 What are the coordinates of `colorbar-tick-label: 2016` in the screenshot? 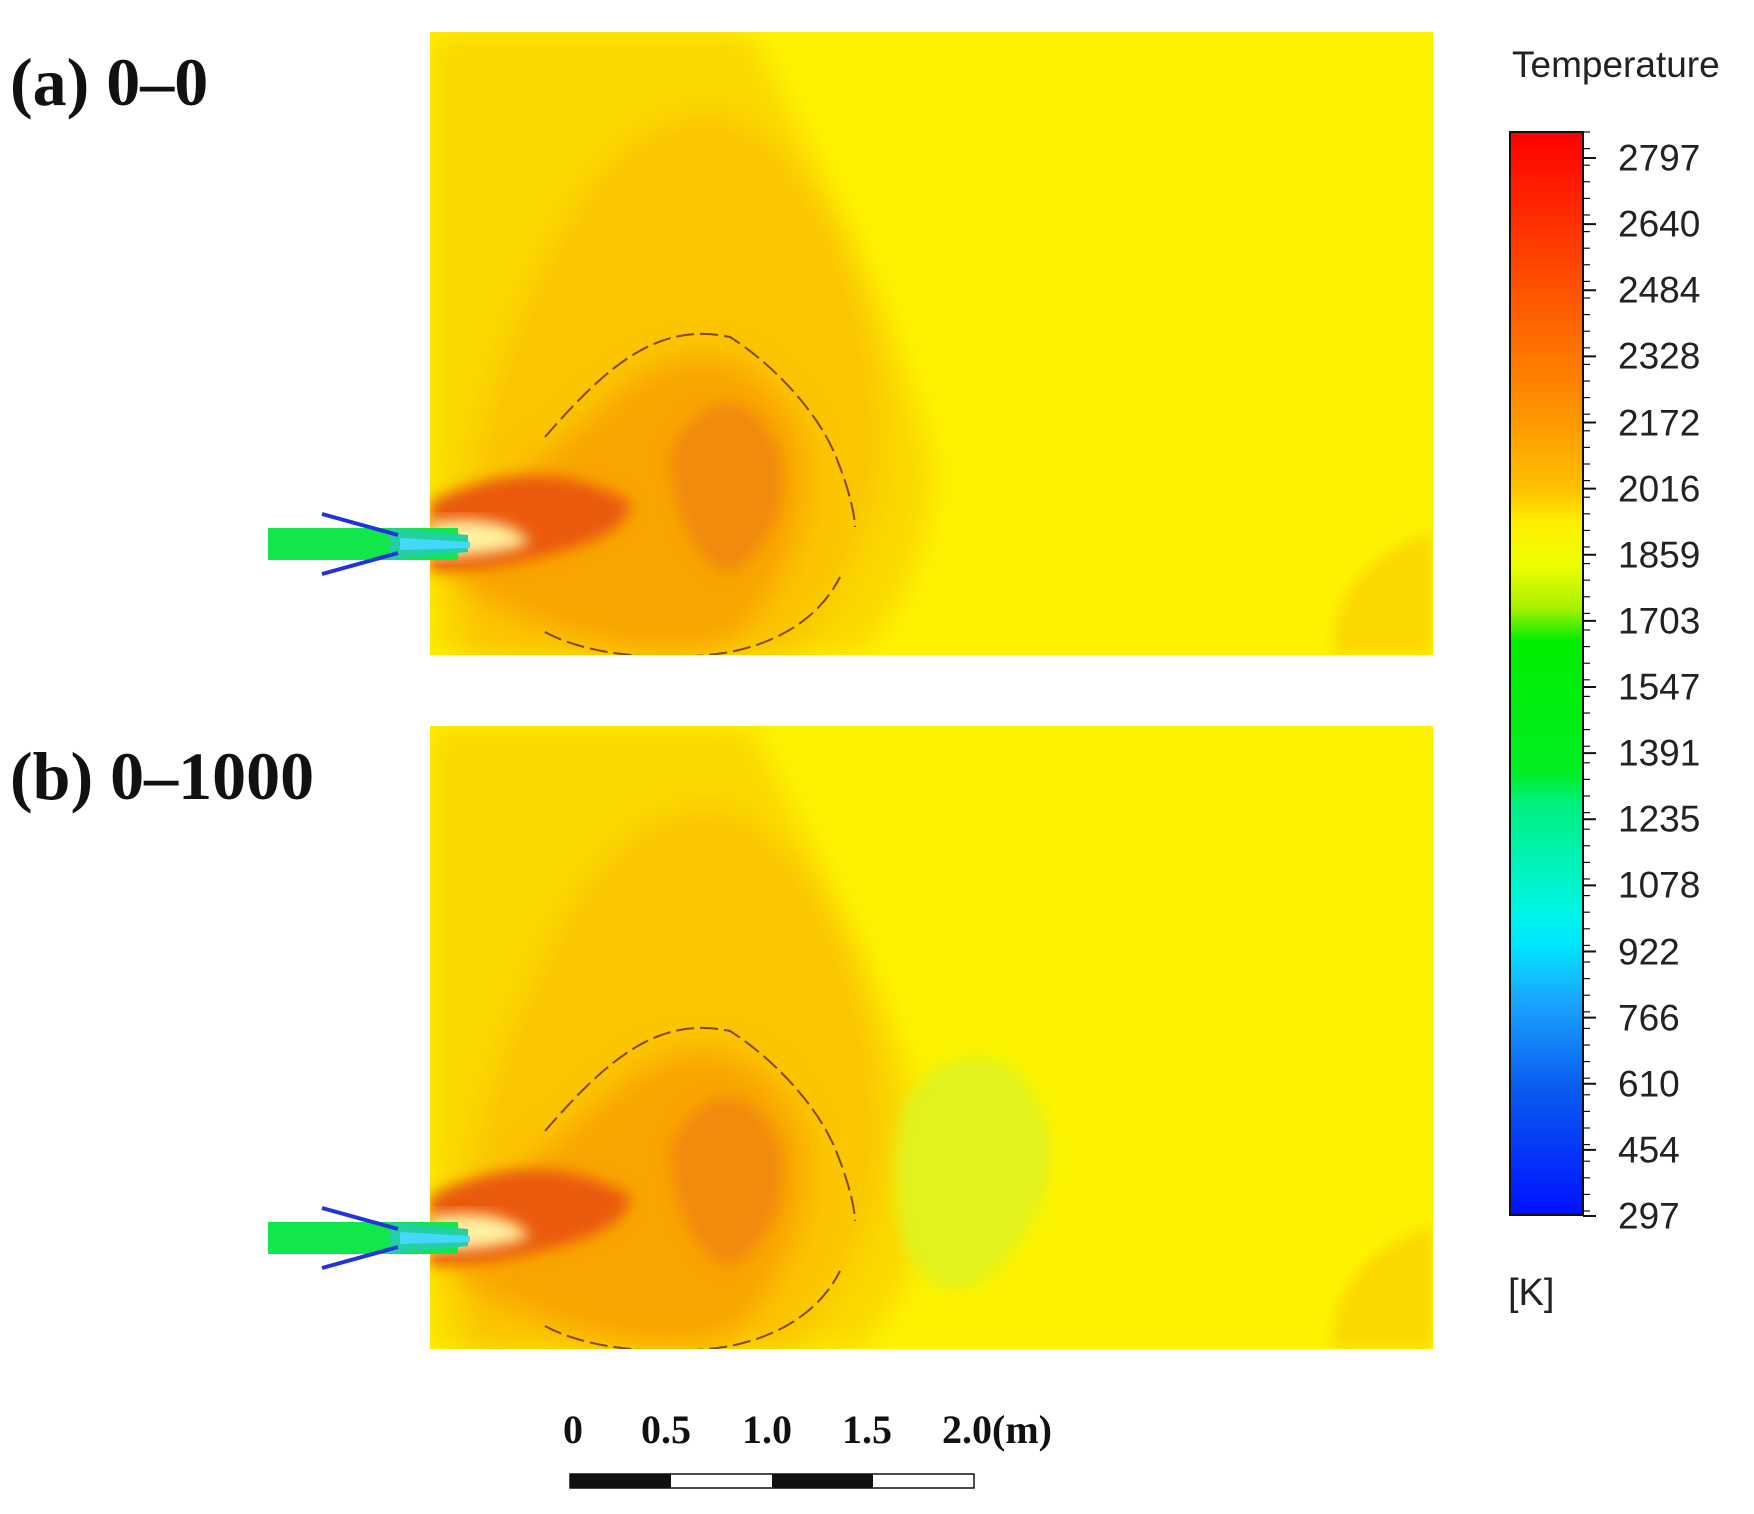 It's located at (1659, 489).